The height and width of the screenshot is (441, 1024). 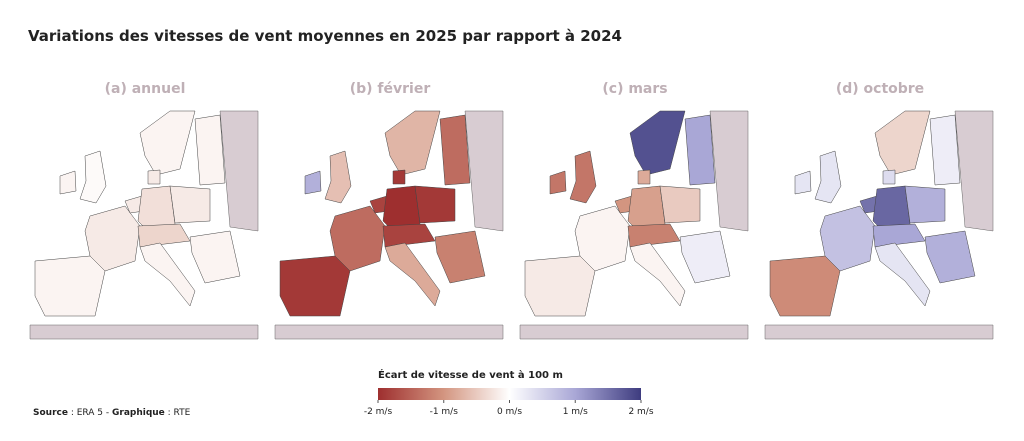 I want to click on colorbar-tick-label: -1 m/s, so click(x=444, y=412).